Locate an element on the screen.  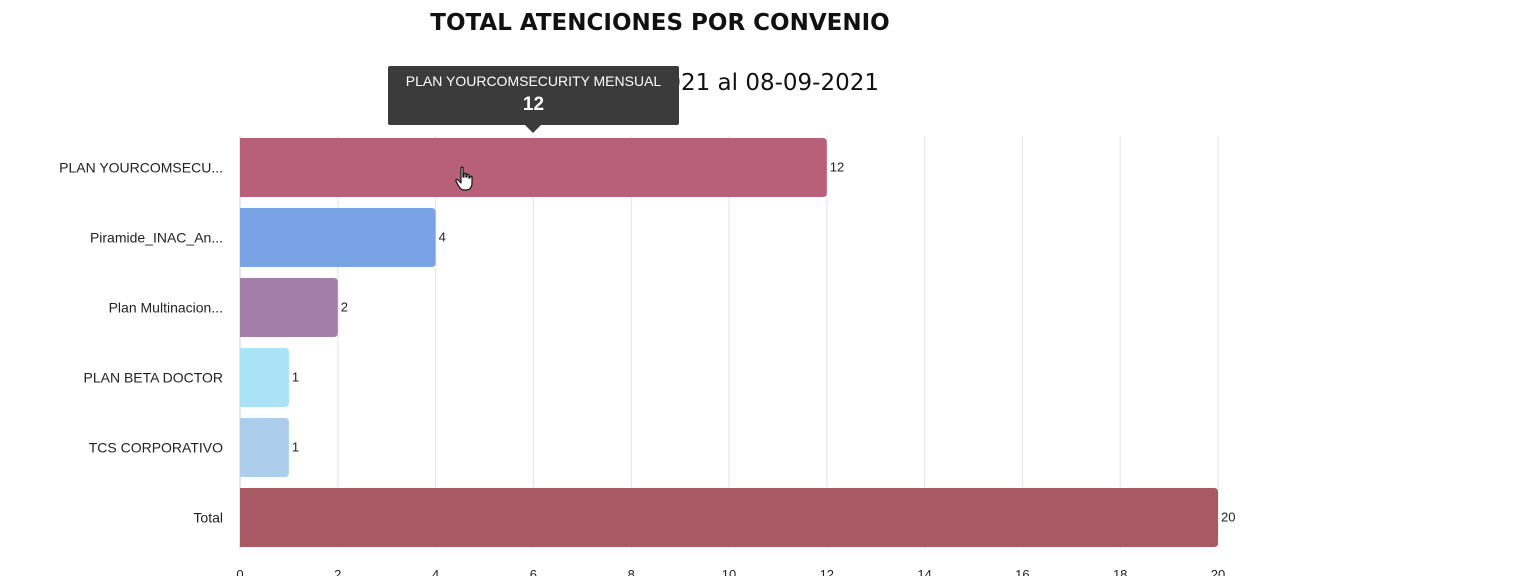
chart-title: TOTAL ATENCIONES POR CONVENIO is located at coordinates (660, 23).